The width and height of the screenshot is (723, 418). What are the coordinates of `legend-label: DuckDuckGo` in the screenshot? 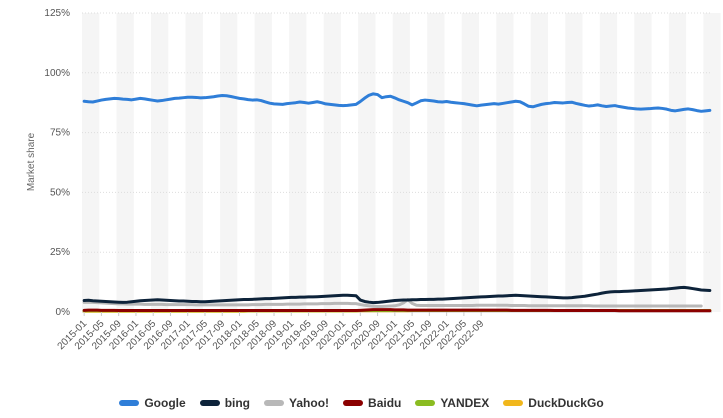 It's located at (566, 403).